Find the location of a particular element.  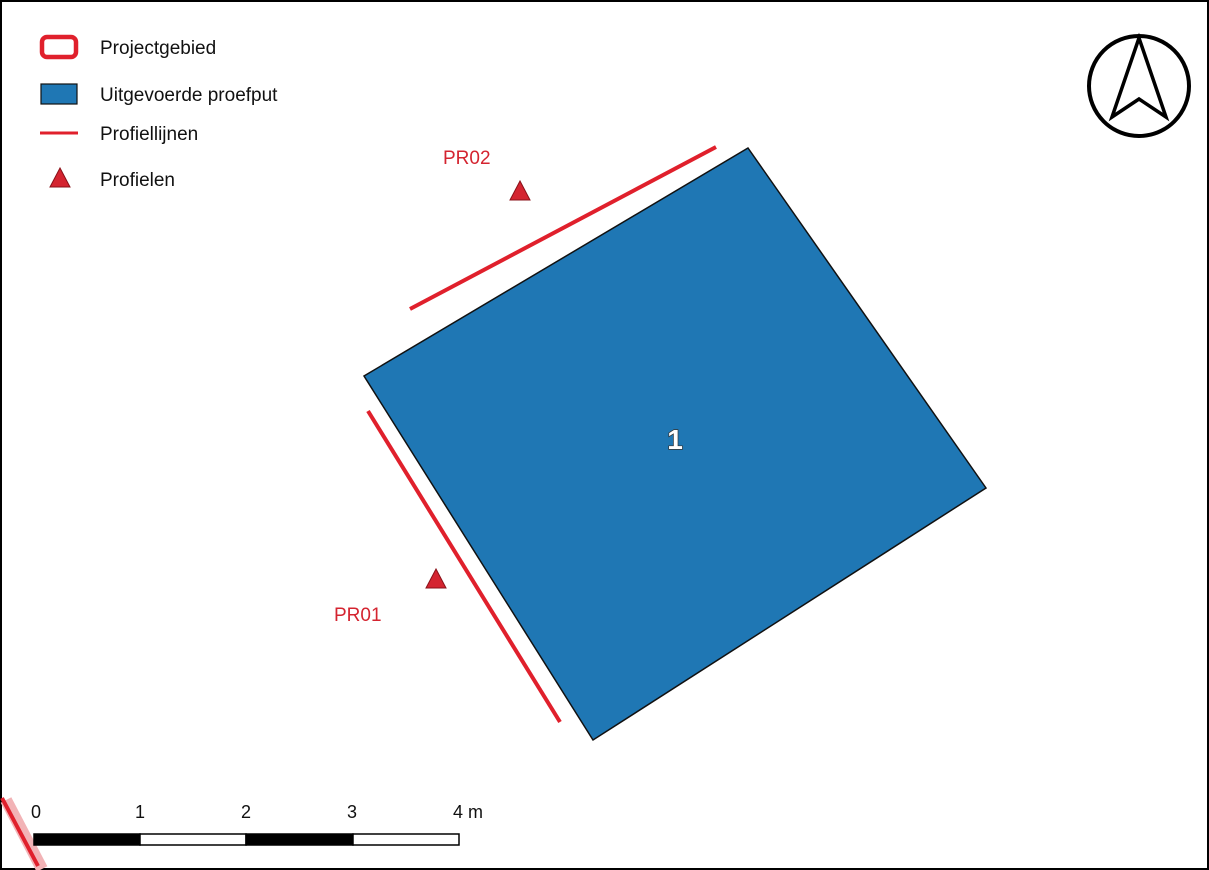

profile-line-pr01 is located at coordinates (464, 566).